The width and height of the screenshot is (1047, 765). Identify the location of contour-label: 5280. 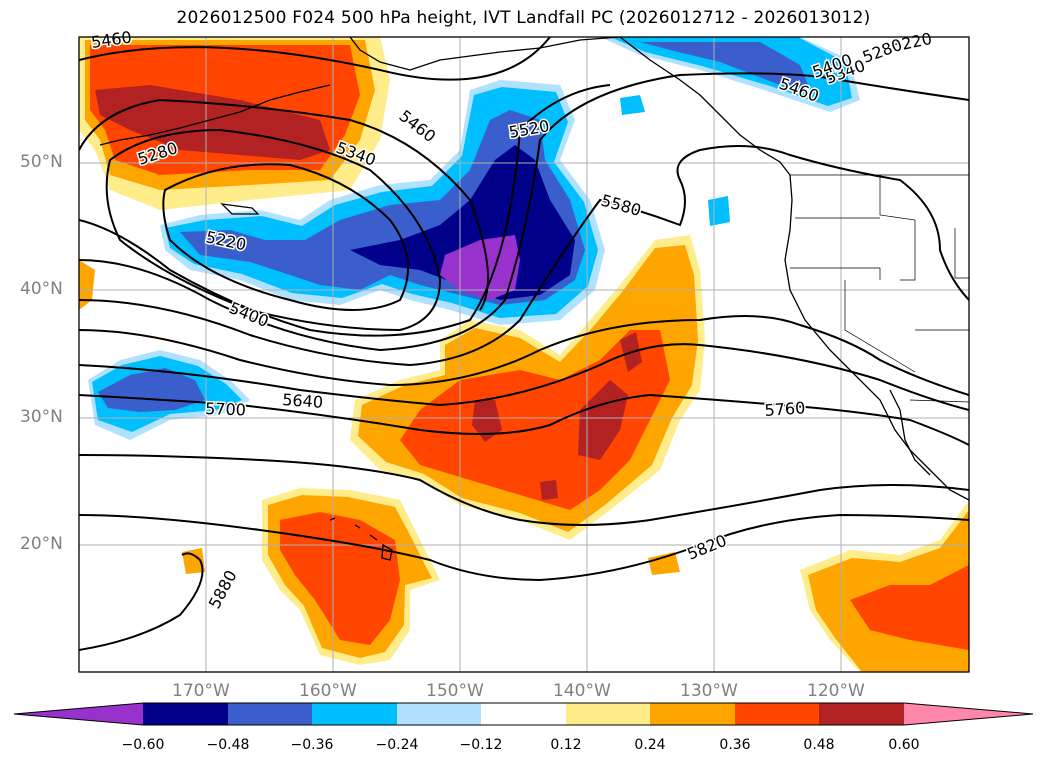
(882, 51).